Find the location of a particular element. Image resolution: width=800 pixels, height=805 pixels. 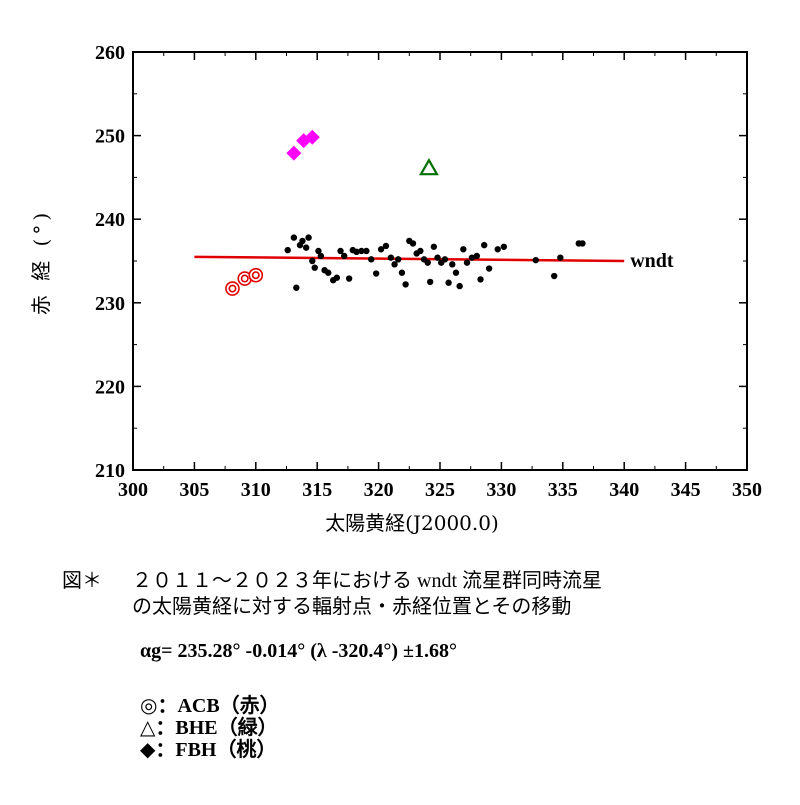

legend: ◎：ACB（赤） △：BHE（緑） ◆：FBH（桃） is located at coordinates (210, 728).